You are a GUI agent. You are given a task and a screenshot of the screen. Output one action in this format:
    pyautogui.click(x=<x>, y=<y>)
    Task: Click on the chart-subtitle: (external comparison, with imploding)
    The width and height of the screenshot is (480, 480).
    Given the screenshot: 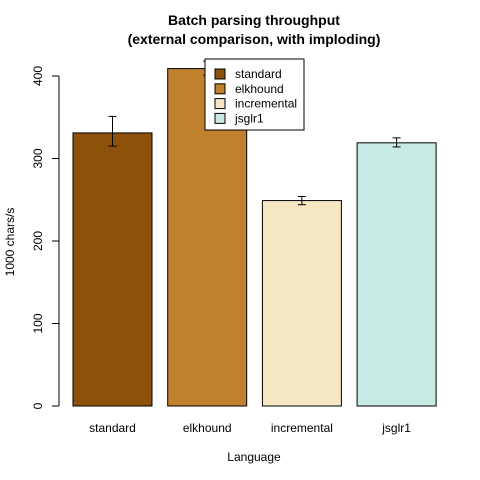 What is the action you would take?
    pyautogui.click(x=254, y=39)
    